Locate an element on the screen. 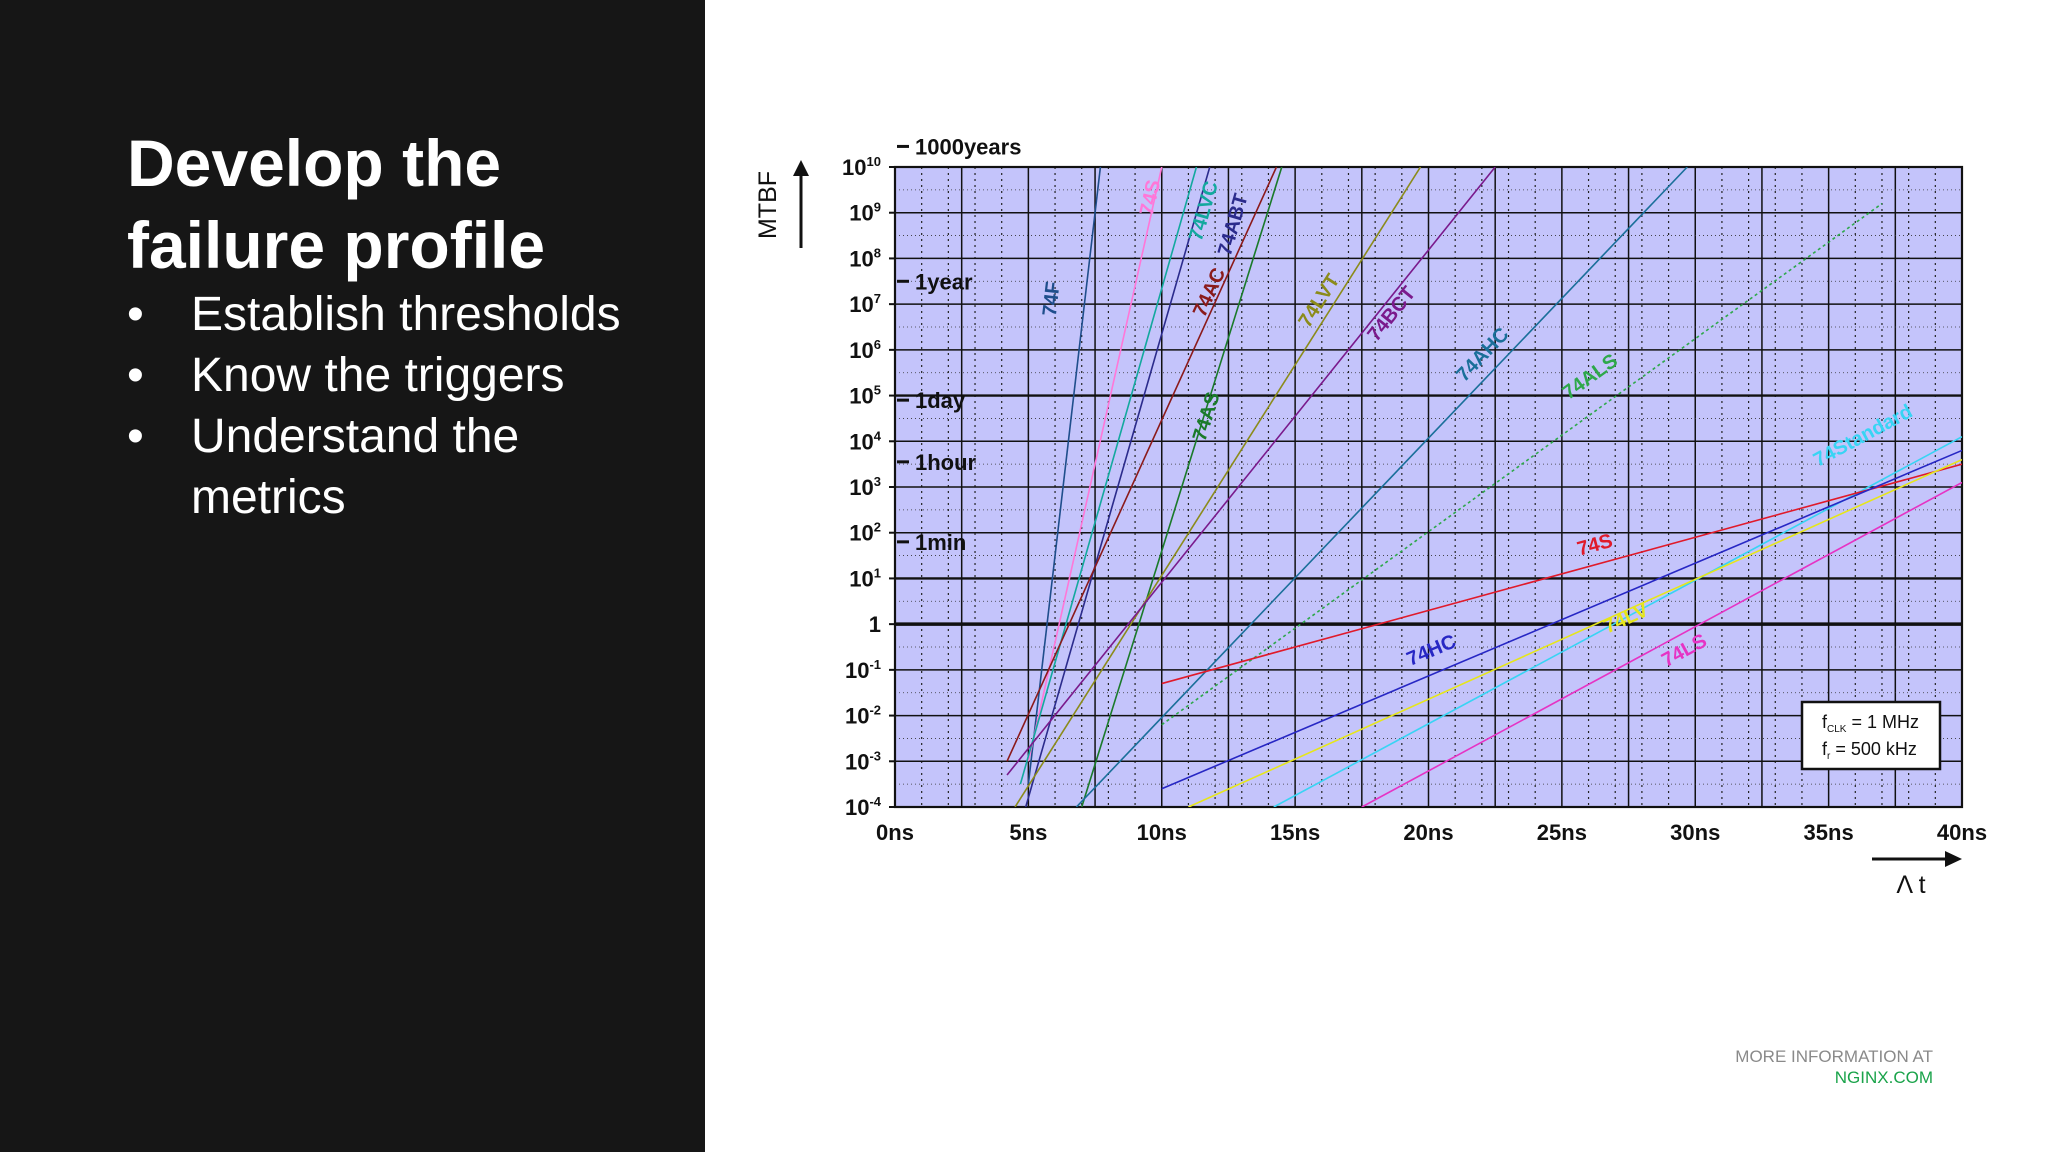 Image resolution: width=2048 pixels, height=1152 pixels. x-tick-label: 0ns is located at coordinates (895, 832).